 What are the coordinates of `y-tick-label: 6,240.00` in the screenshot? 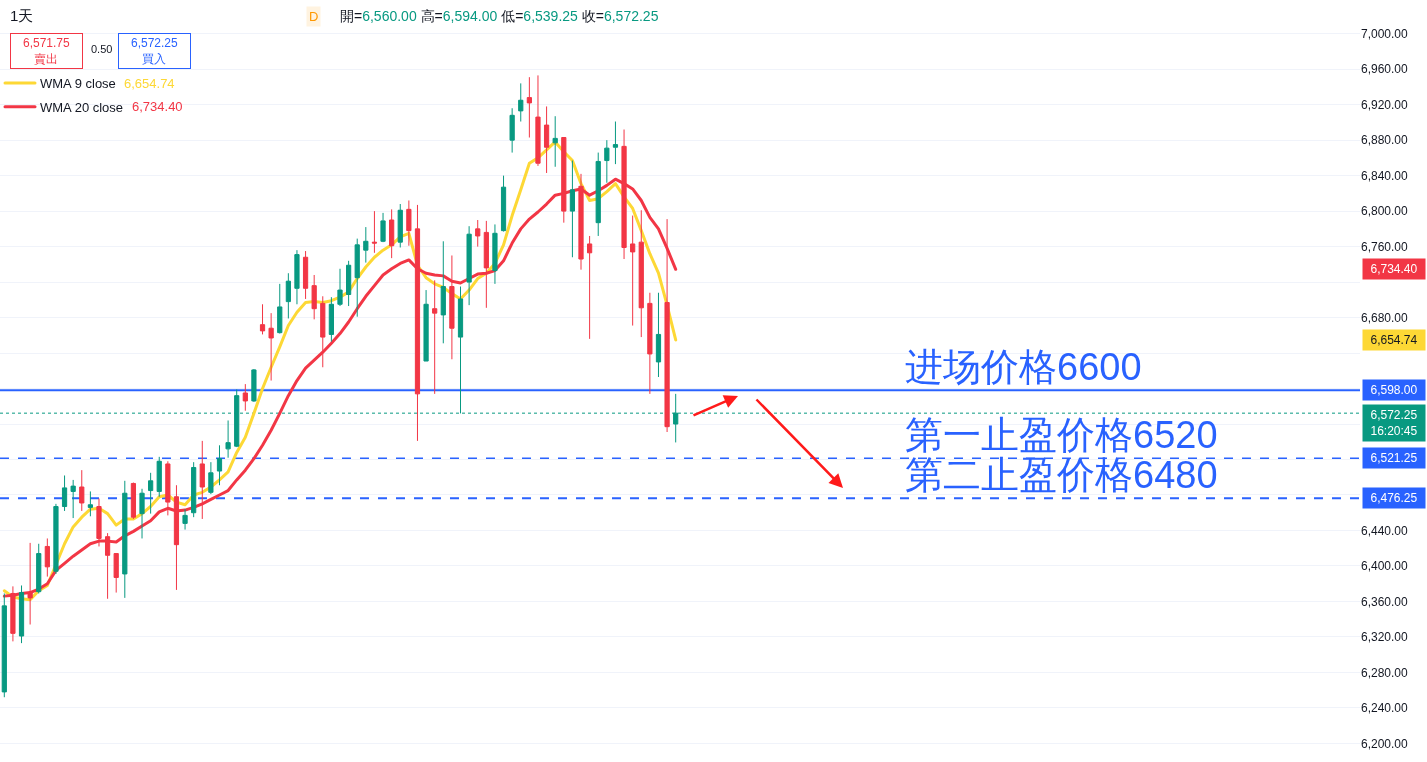 It's located at (1385, 708).